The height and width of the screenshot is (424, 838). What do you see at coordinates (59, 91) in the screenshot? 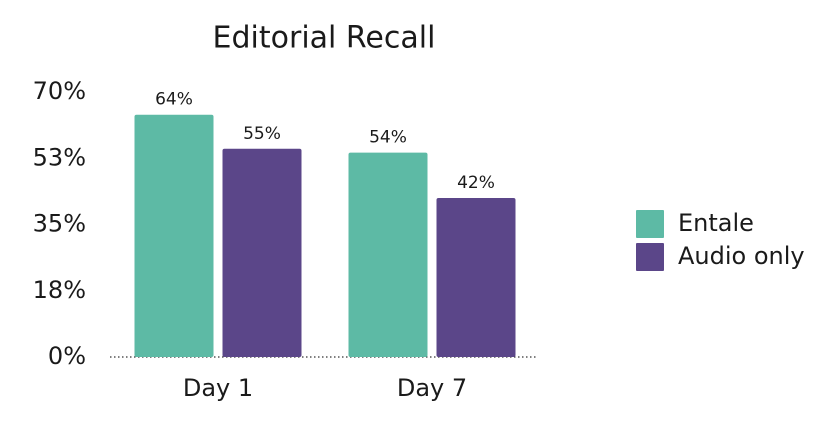
I see `y-tick-label: 70%` at bounding box center [59, 91].